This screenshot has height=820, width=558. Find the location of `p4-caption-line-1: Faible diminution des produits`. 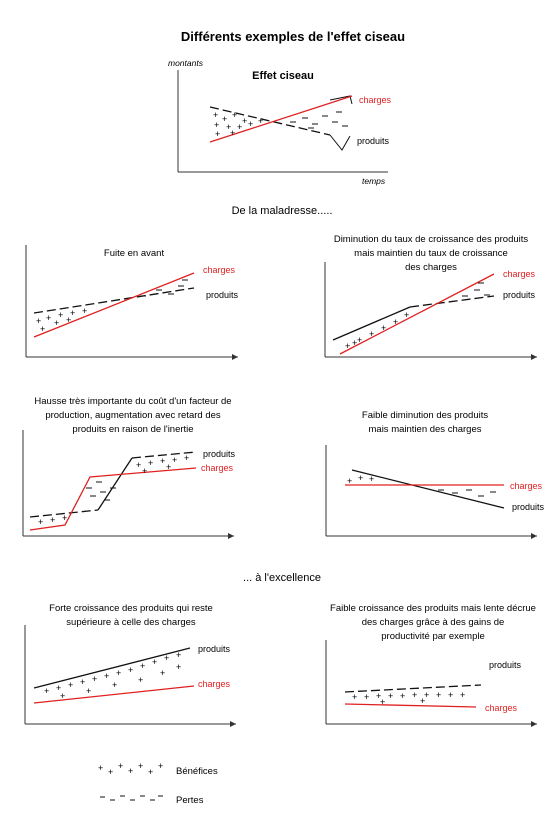

p4-caption-line-1: Faible diminution des produits is located at coordinates (425, 415).